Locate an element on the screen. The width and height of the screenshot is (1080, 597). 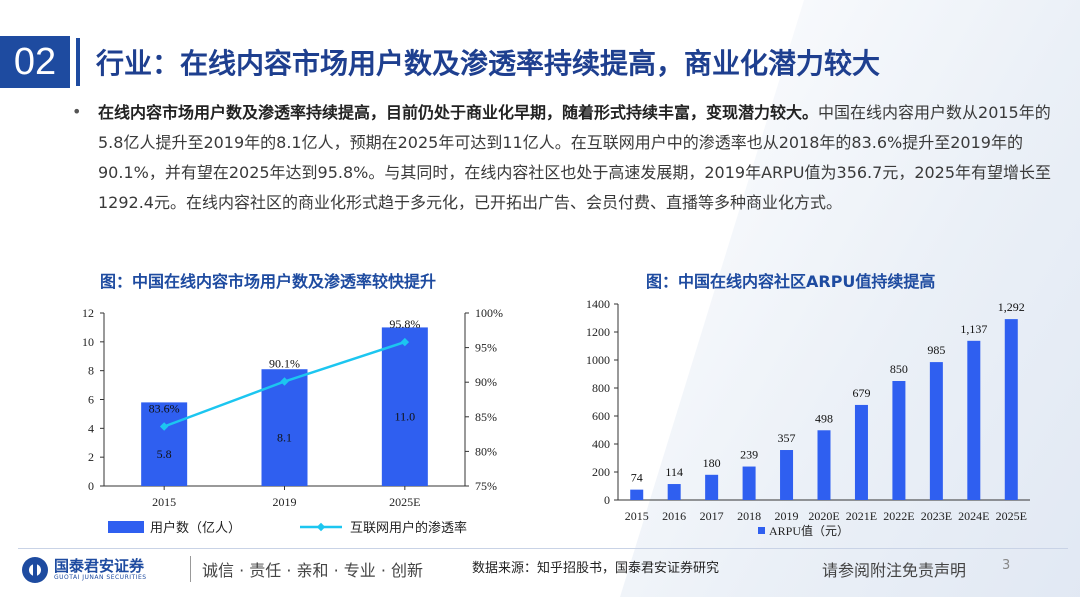
chart1-y-tick-label: 6 is located at coordinates (91, 400).